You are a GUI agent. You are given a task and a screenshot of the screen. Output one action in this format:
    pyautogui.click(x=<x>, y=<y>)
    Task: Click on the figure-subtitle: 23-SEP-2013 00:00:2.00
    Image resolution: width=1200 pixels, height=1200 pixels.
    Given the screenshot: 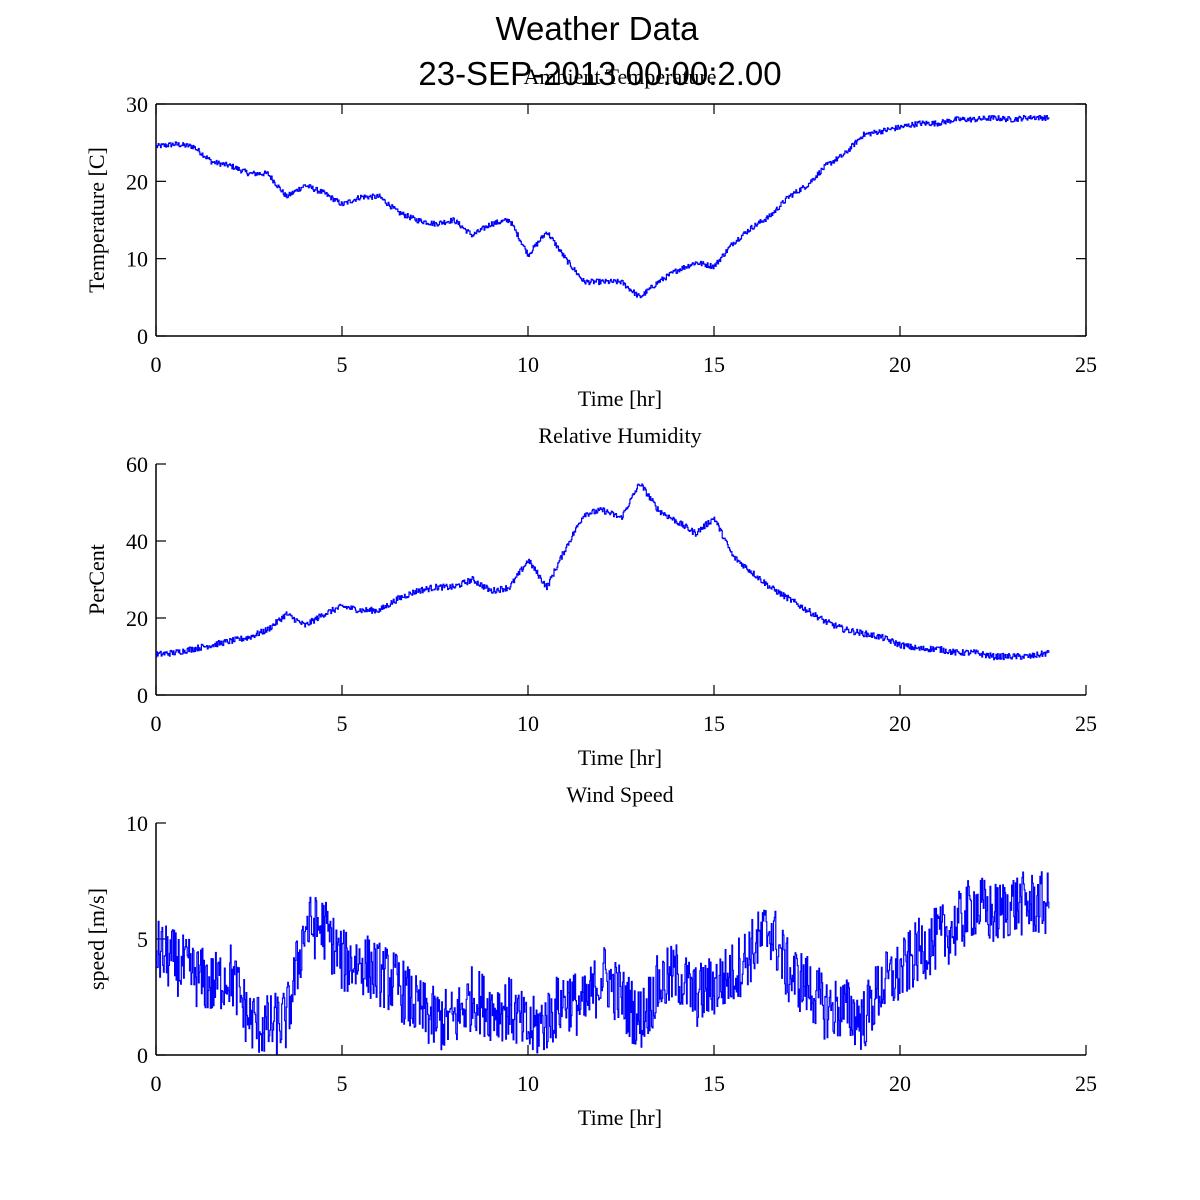 What is the action you would take?
    pyautogui.click(x=599, y=73)
    